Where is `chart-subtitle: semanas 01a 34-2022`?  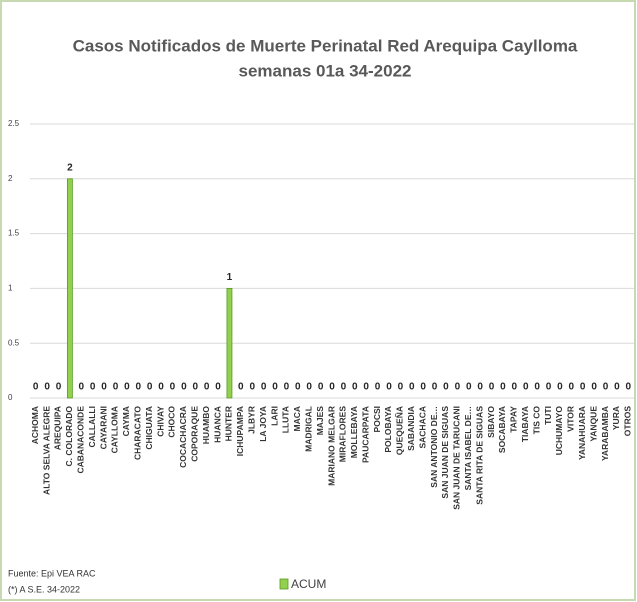
chart-subtitle: semanas 01a 34-2022 is located at coordinates (325, 70).